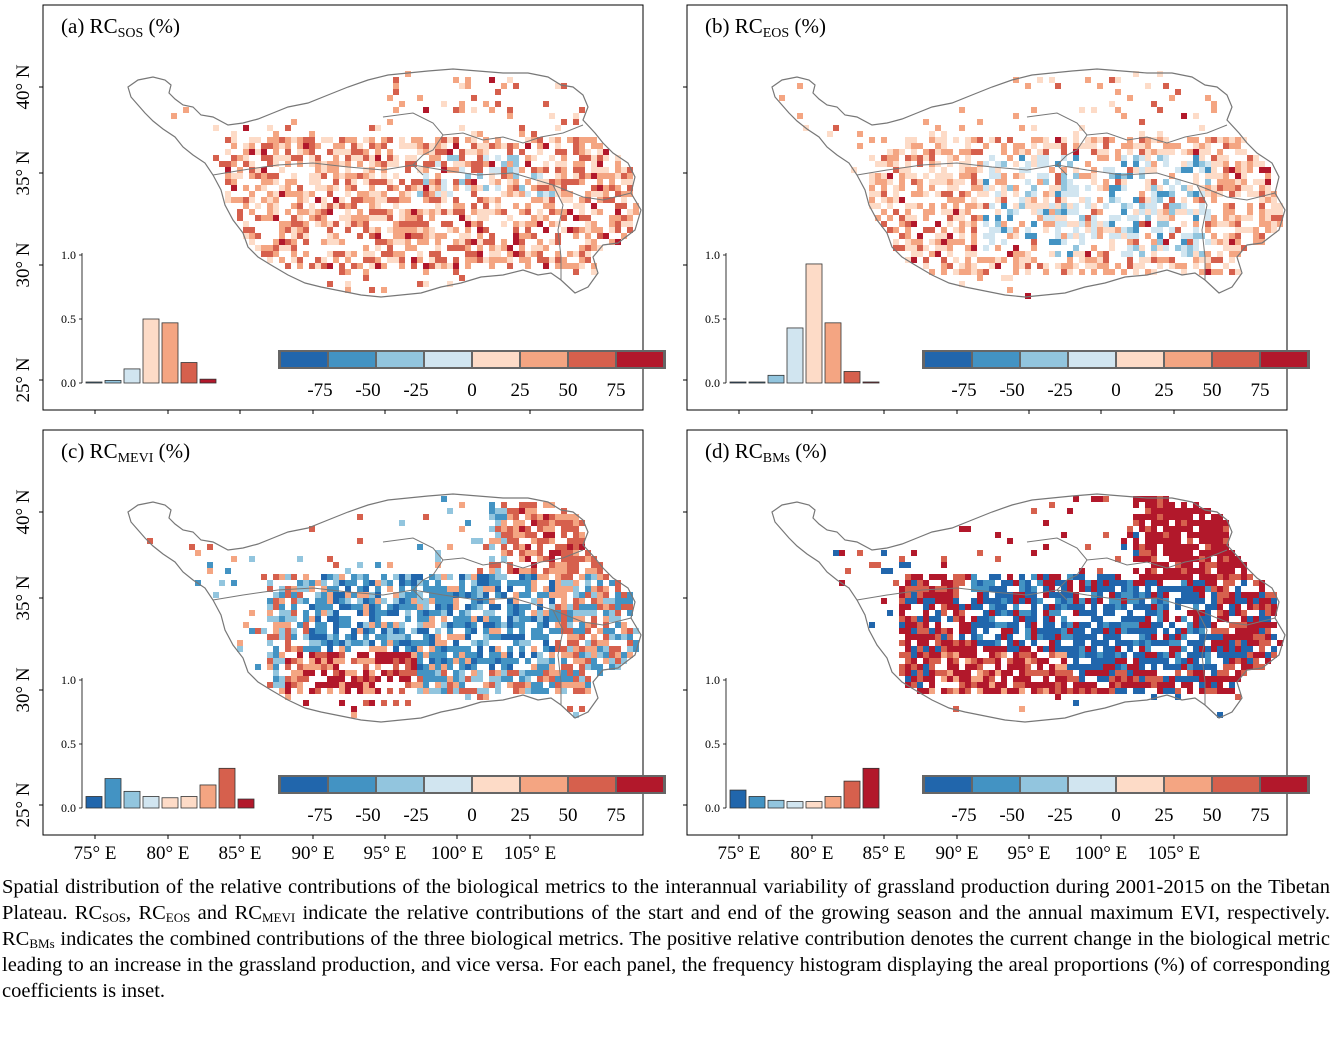 The height and width of the screenshot is (1059, 1333). What do you see at coordinates (146, 913) in the screenshot?
I see `caption-text: , RC` at bounding box center [146, 913].